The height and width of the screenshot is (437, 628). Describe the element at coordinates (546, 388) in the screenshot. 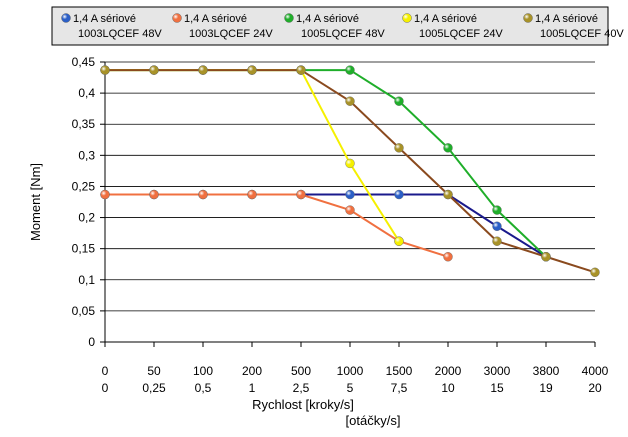

I see `x-tick-label-secondary: 19` at that location.